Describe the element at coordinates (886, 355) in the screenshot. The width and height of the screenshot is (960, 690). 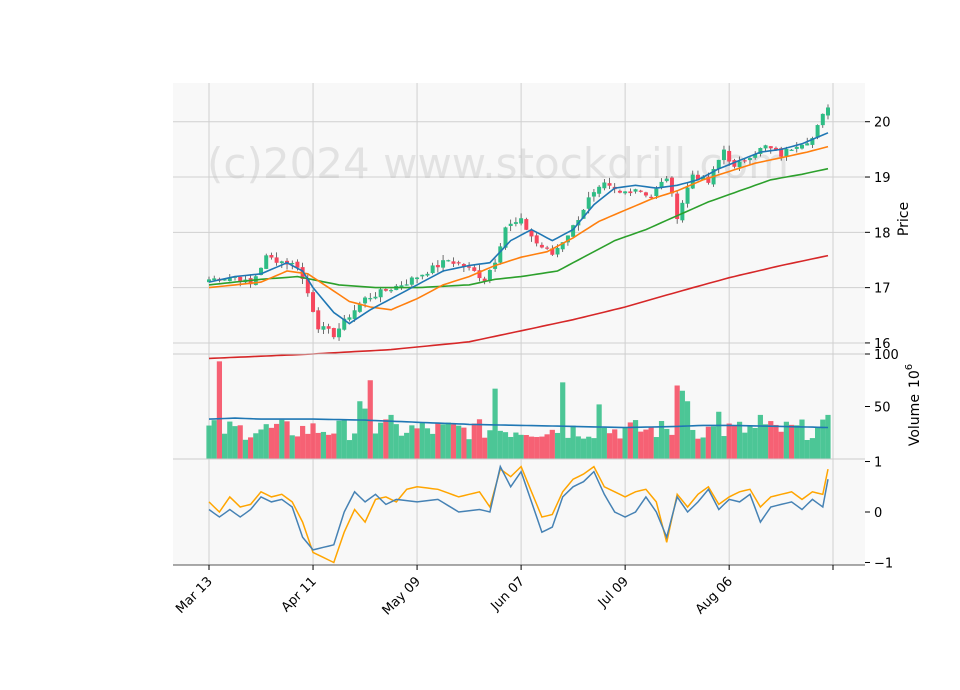
I see `volume-tick-label: 100` at that location.